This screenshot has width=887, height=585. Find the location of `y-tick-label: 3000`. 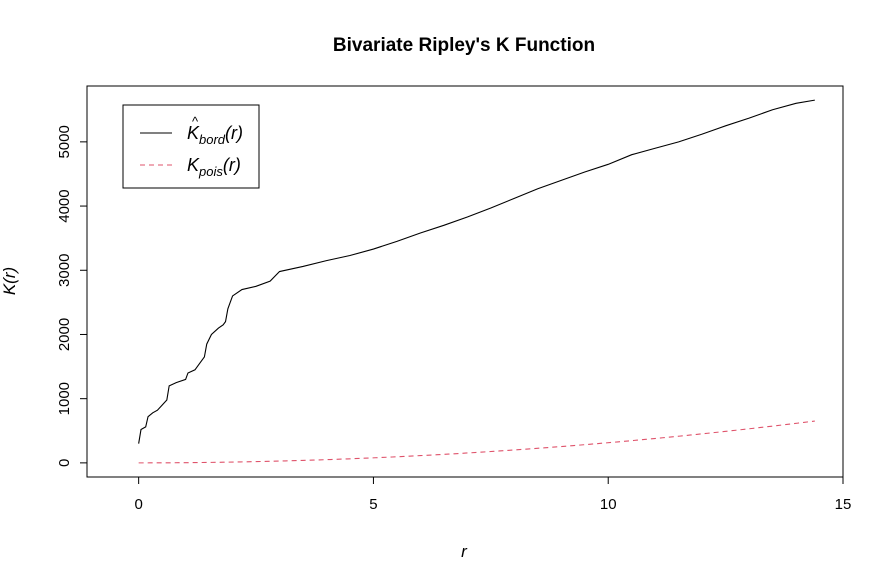

y-tick-label: 3000 is located at coordinates (64, 270).